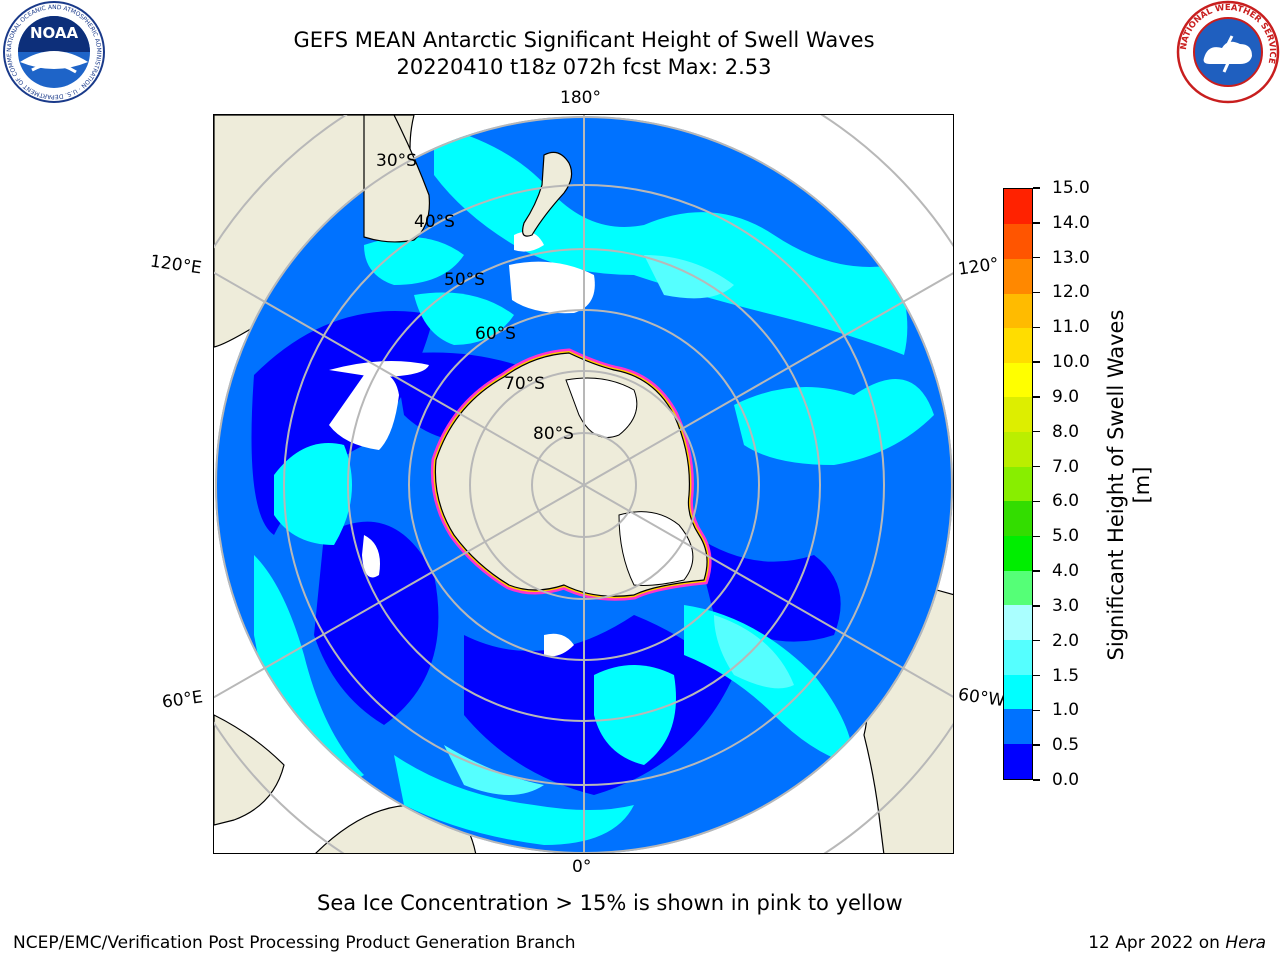  Describe the element at coordinates (1066, 605) in the screenshot. I see `colorbar-tick-label: 3.0` at that location.